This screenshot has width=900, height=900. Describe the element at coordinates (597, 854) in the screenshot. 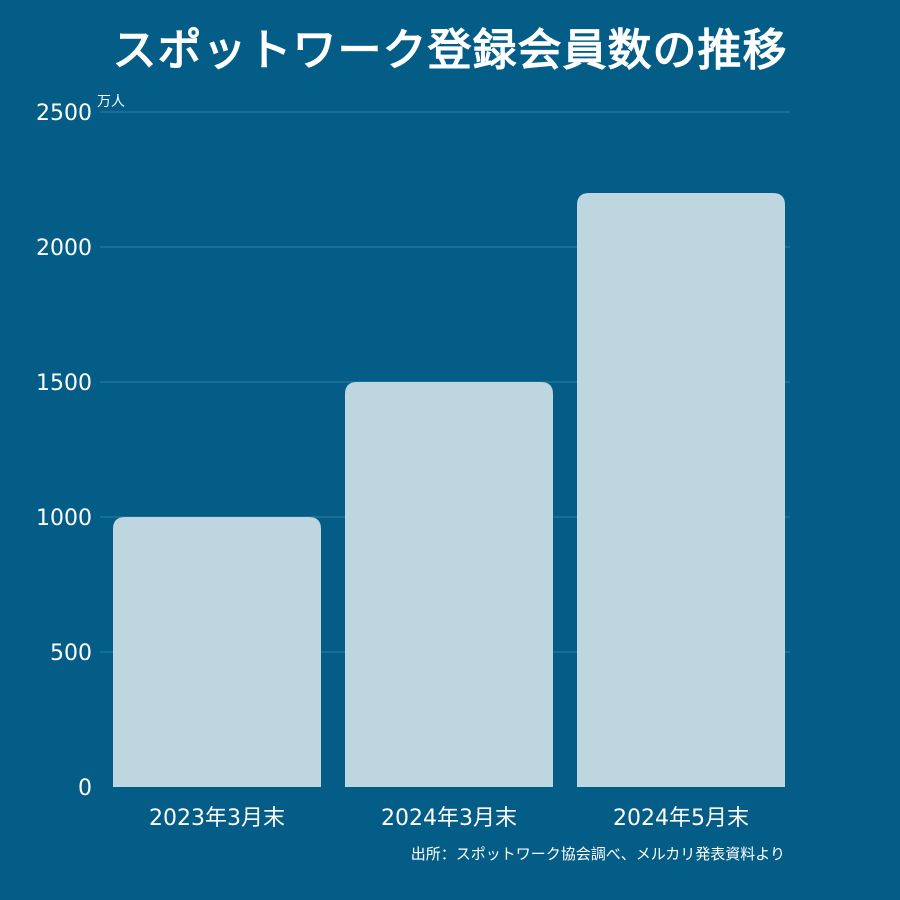

I see `source-note: 出所：スポットワーク協会調べ、メルカリ発表資料より` at that location.